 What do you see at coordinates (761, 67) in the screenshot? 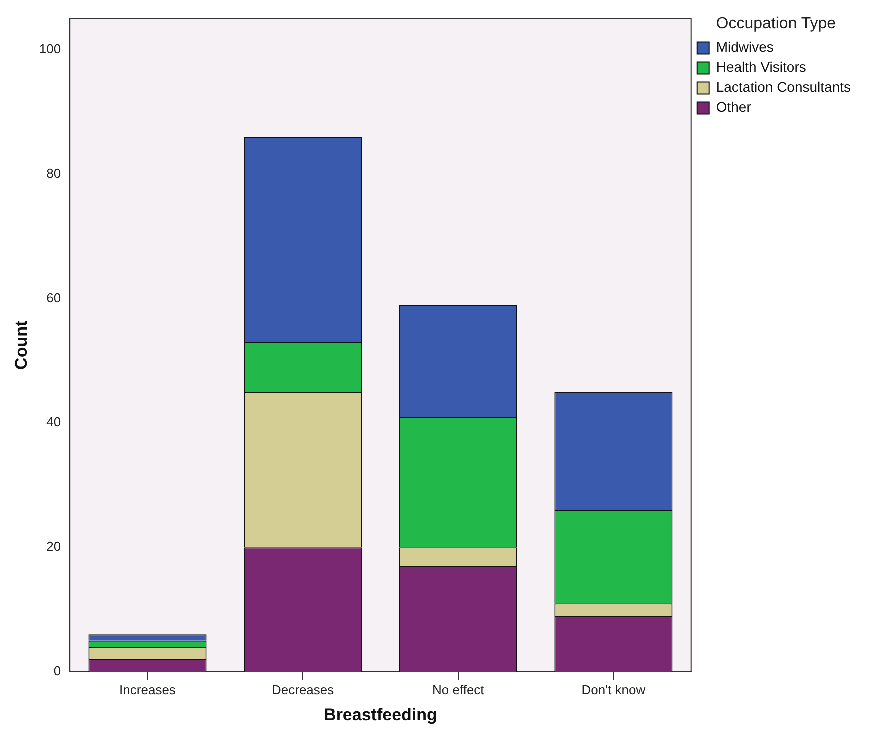
I see `legend-label: Health Visitors` at bounding box center [761, 67].